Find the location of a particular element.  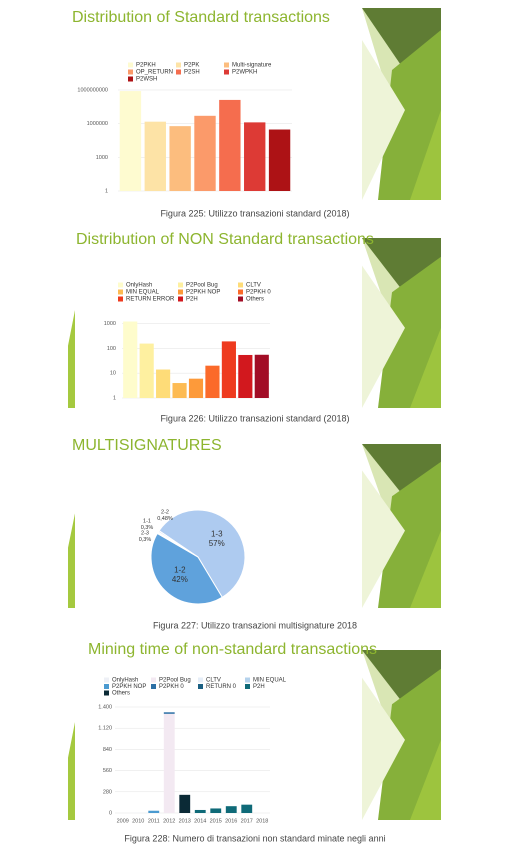

legend-label: P2WSH is located at coordinates (146, 80).